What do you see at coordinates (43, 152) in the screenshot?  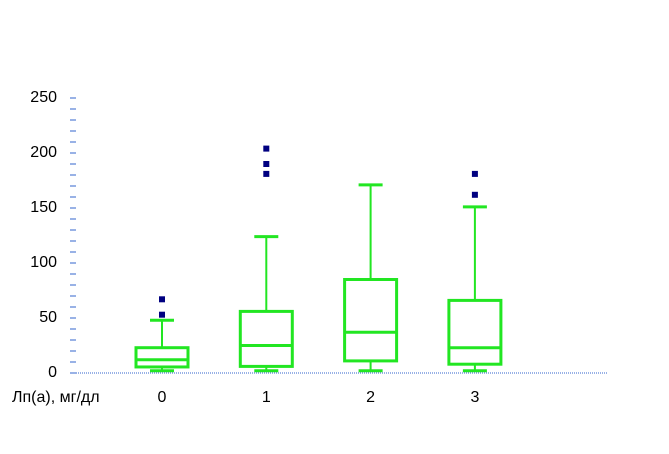 I see `y-tick-label: 200` at bounding box center [43, 152].